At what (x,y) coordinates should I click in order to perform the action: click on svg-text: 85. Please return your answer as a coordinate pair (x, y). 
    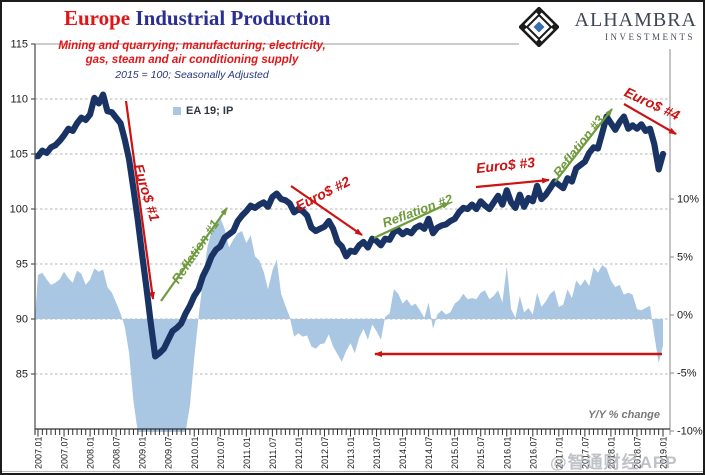
    Looking at the image, I should click on (22, 375).